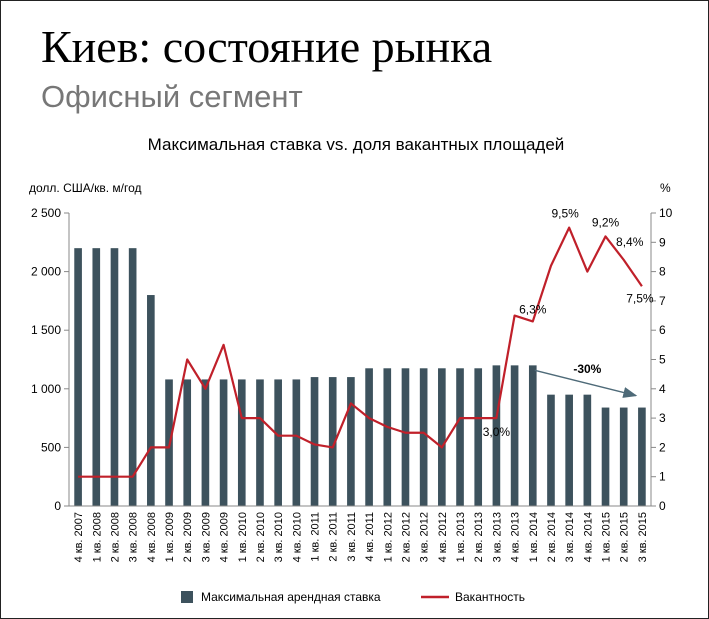  What do you see at coordinates (188, 537) in the screenshot?
I see `category-label: 2 кв. 2009` at bounding box center [188, 537].